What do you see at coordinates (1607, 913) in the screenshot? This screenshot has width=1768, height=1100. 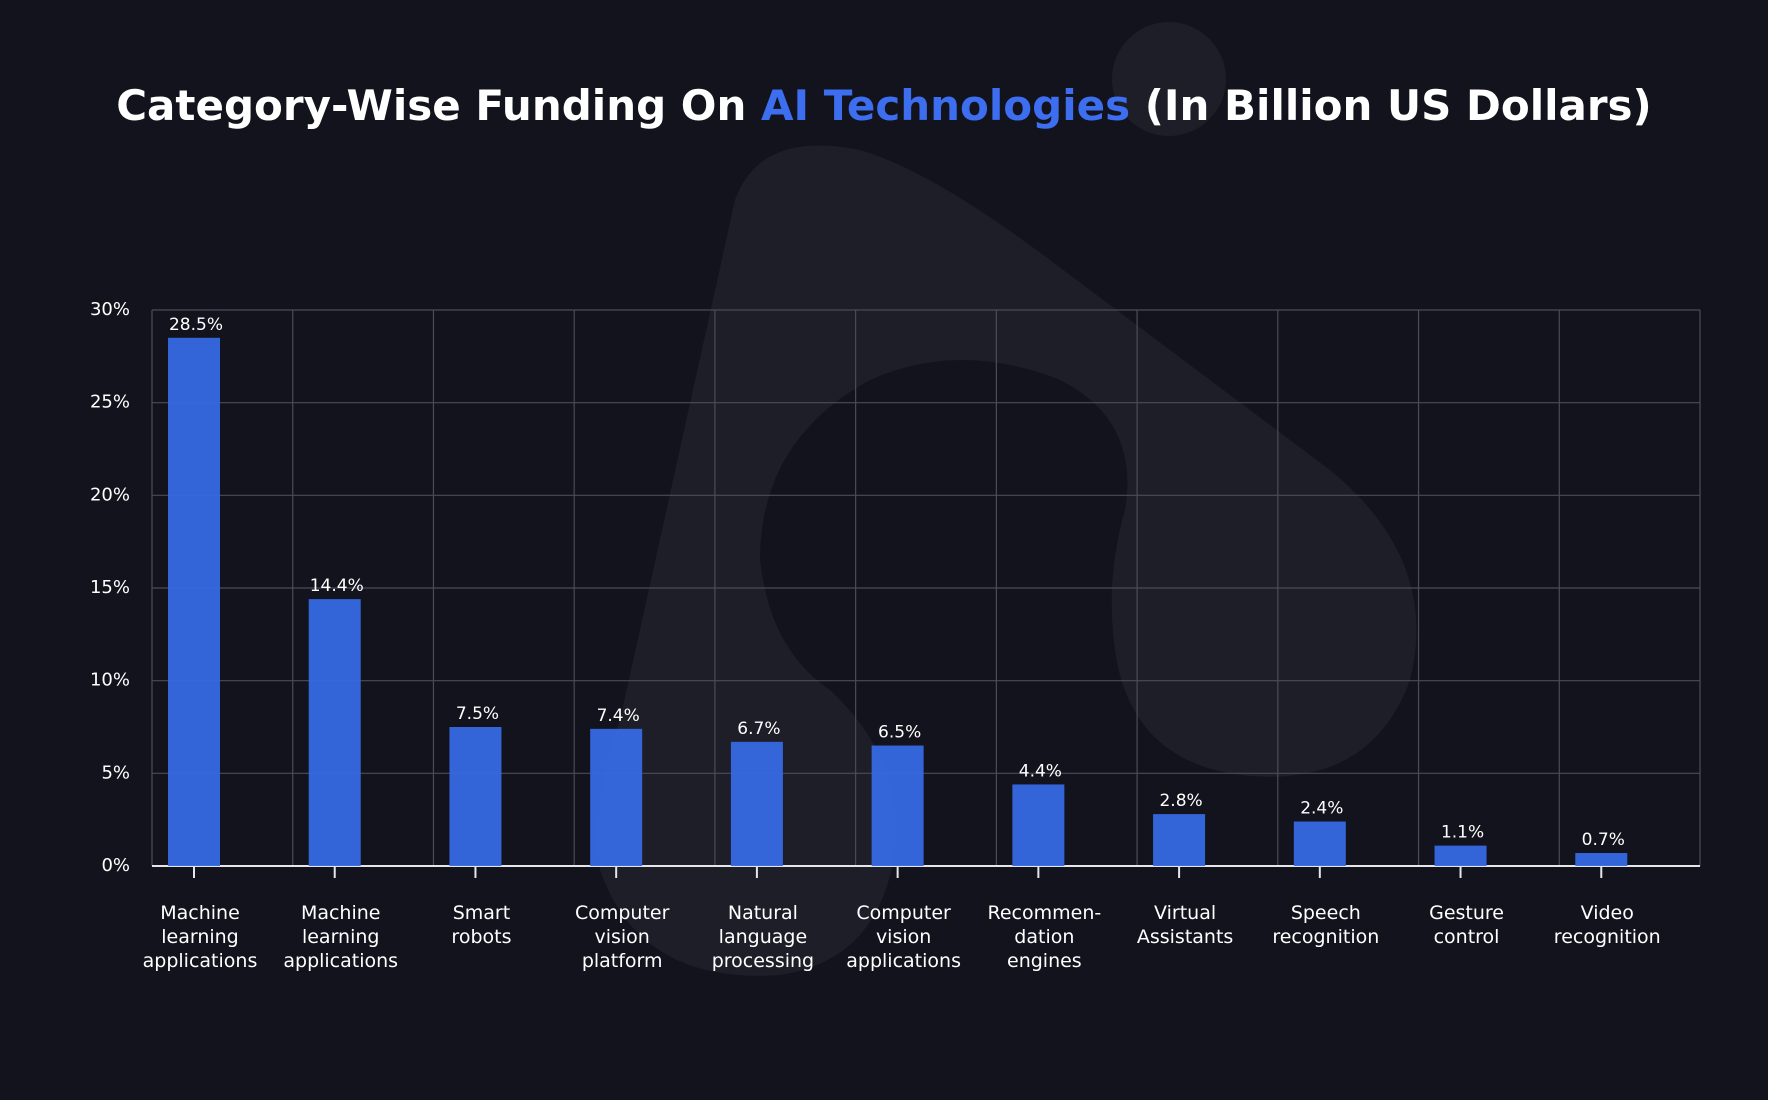 I see `x-tick-label-line: Video` at bounding box center [1607, 913].